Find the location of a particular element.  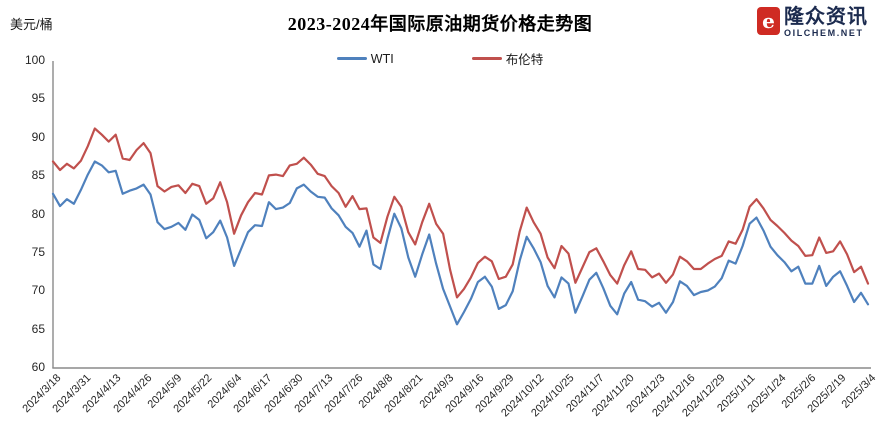

legend-label-brent: 布伦特 is located at coordinates (524, 60).